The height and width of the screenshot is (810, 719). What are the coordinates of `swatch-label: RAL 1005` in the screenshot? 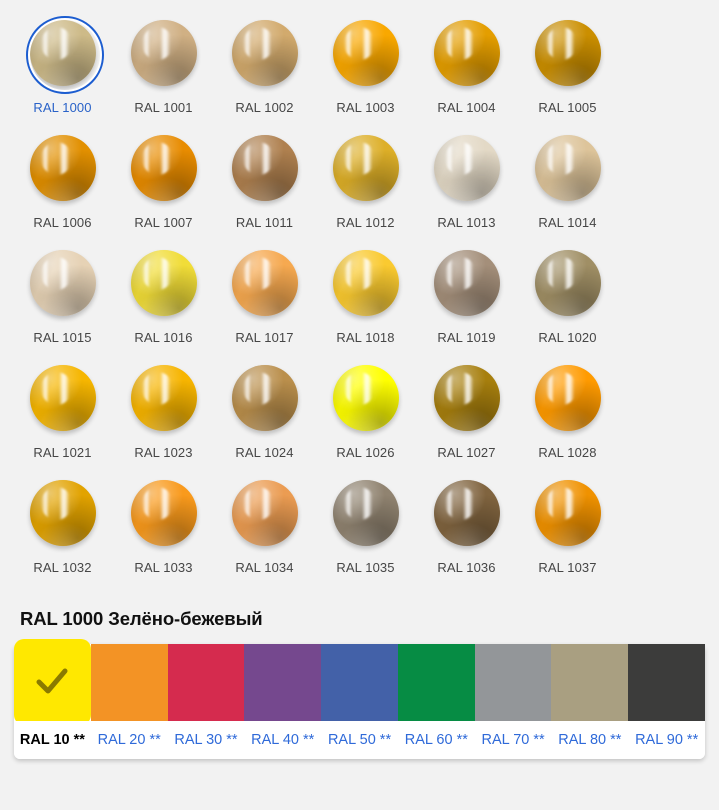 It's located at (567, 107).